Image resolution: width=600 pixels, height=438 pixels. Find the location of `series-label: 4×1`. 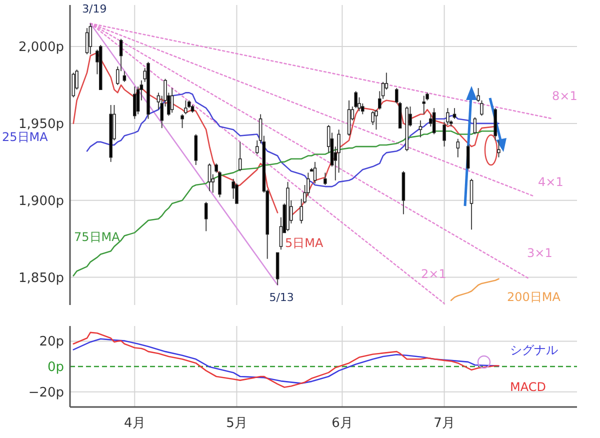

series-label: 4×1 is located at coordinates (551, 182).